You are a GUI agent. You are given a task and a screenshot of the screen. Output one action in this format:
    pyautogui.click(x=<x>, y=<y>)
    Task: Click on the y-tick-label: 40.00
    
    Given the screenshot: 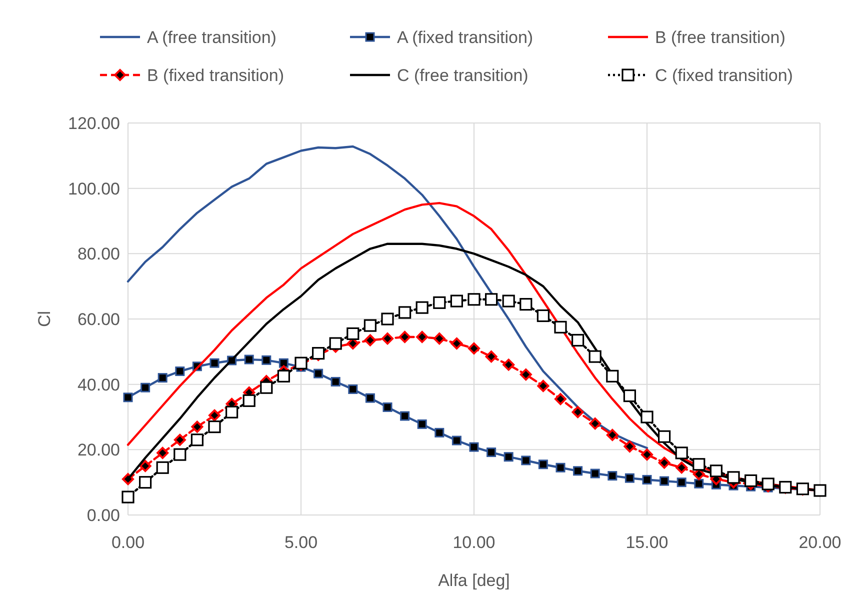 What is the action you would take?
    pyautogui.click(x=98, y=384)
    